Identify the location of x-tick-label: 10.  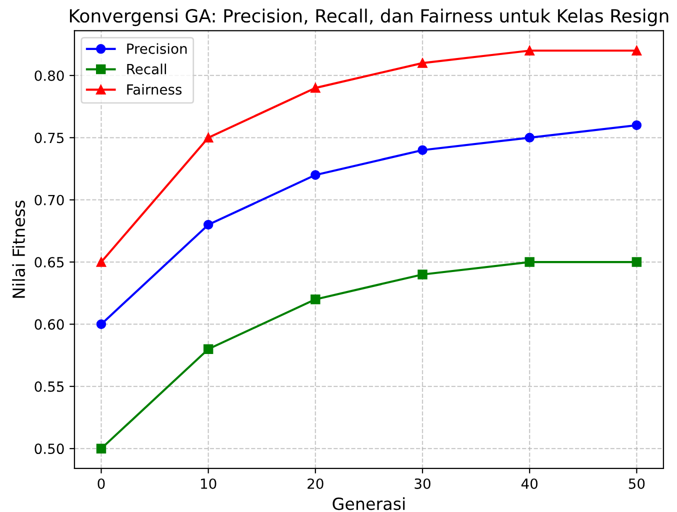
(208, 483).